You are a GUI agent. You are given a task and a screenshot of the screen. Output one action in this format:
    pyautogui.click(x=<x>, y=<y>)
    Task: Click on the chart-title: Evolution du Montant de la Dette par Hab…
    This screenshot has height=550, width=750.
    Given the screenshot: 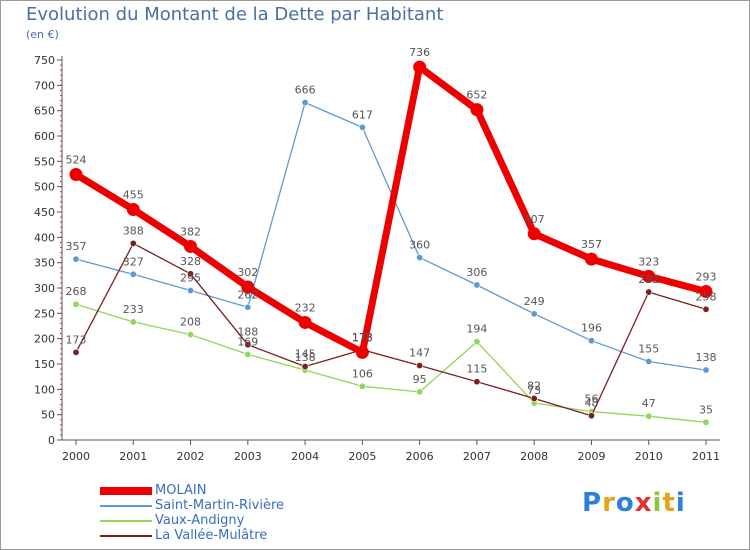 What is the action you would take?
    pyautogui.click(x=235, y=14)
    